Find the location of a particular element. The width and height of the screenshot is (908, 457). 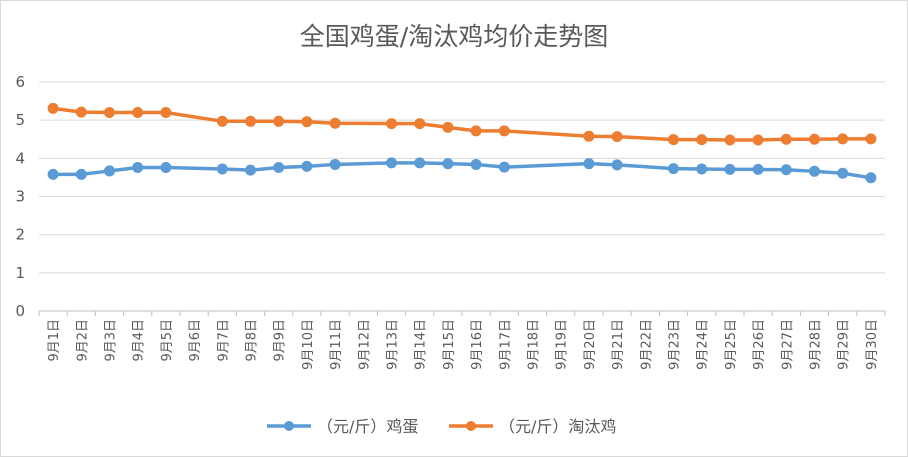

x-tick-label: 9月28日 is located at coordinates (816, 344).